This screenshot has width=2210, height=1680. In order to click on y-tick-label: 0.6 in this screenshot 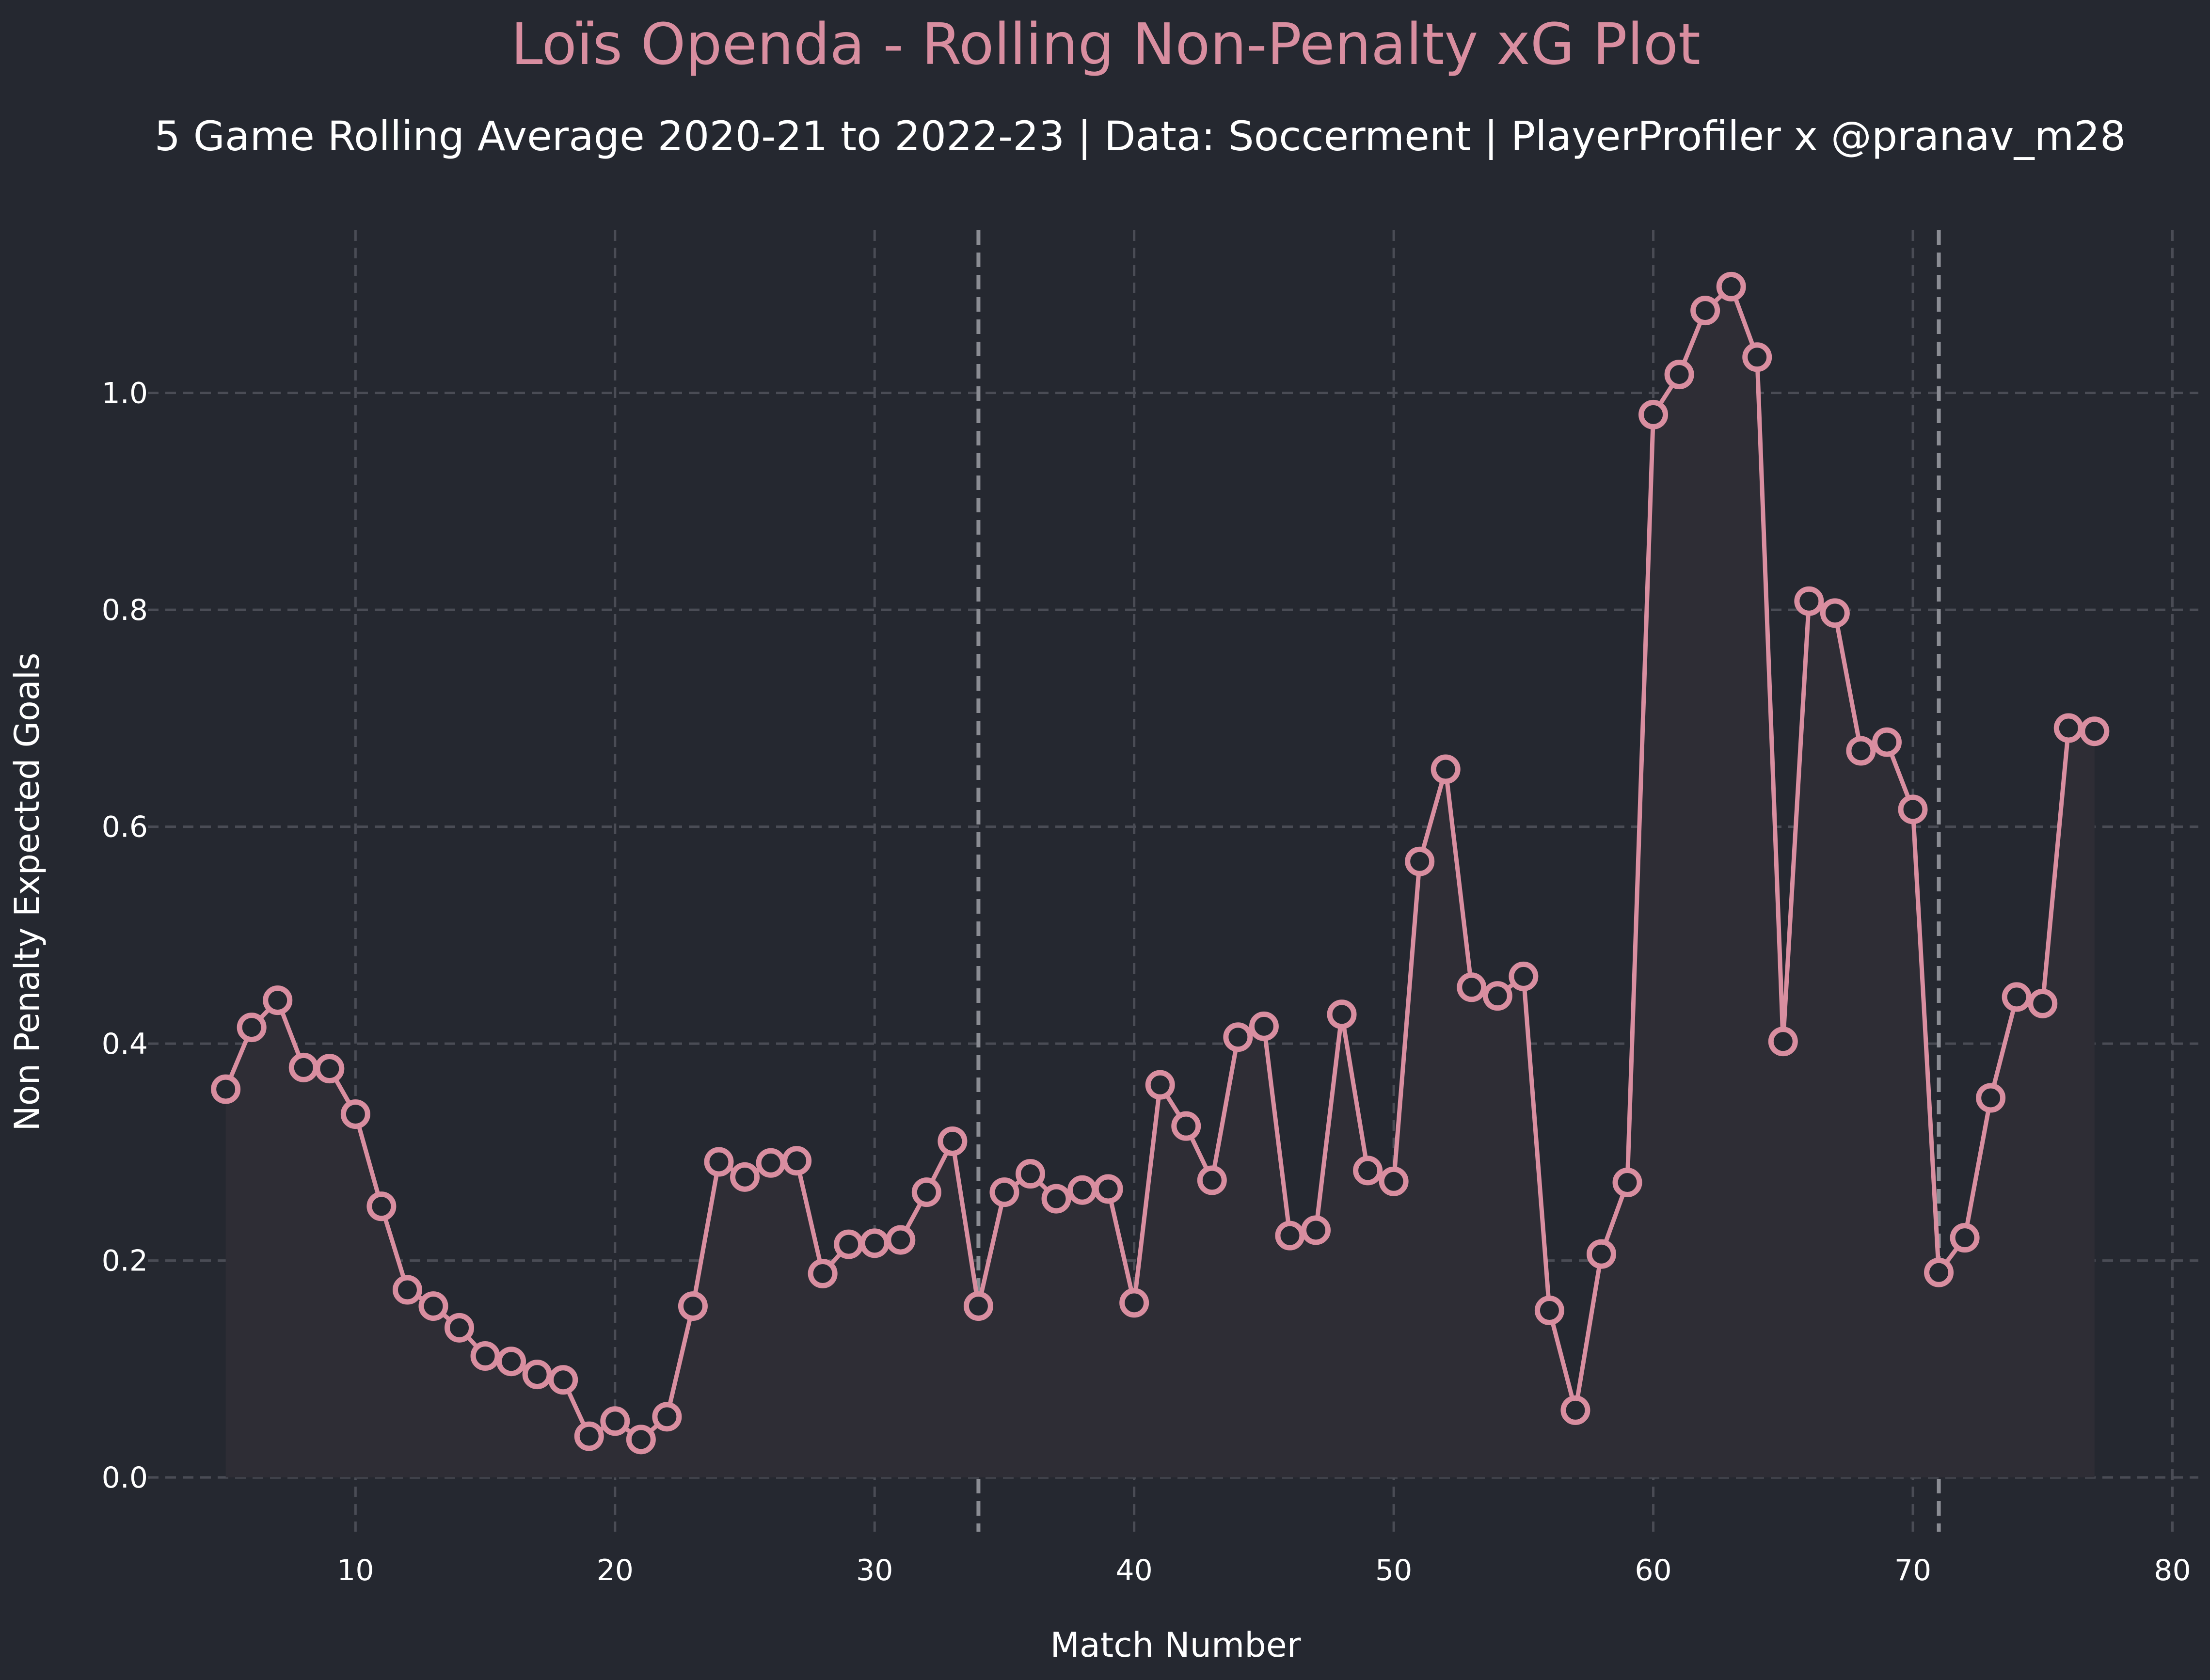, I will do `click(125, 827)`.